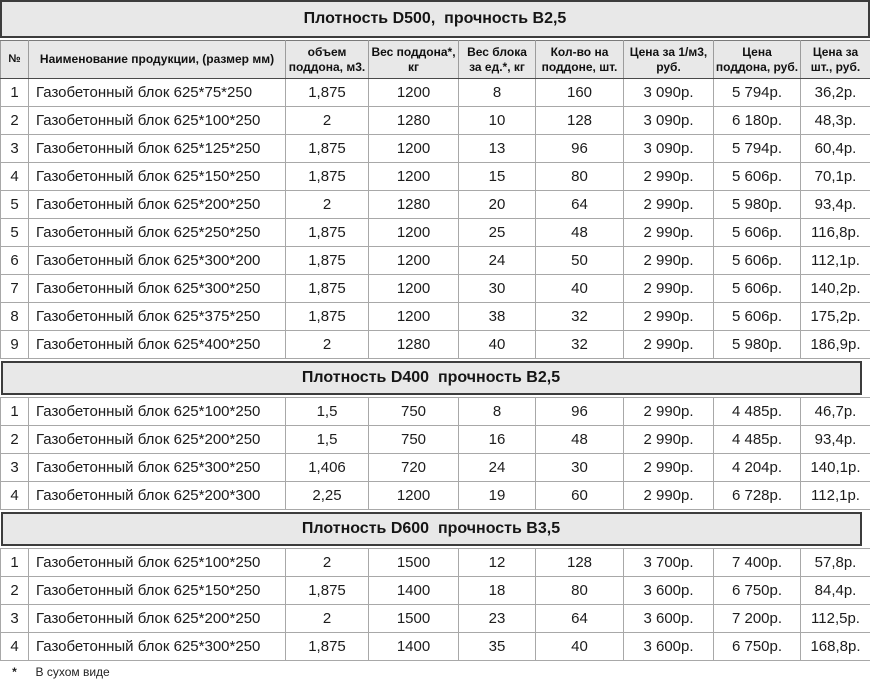  What do you see at coordinates (14, 670) in the screenshot?
I see `footnote-marker: *` at bounding box center [14, 670].